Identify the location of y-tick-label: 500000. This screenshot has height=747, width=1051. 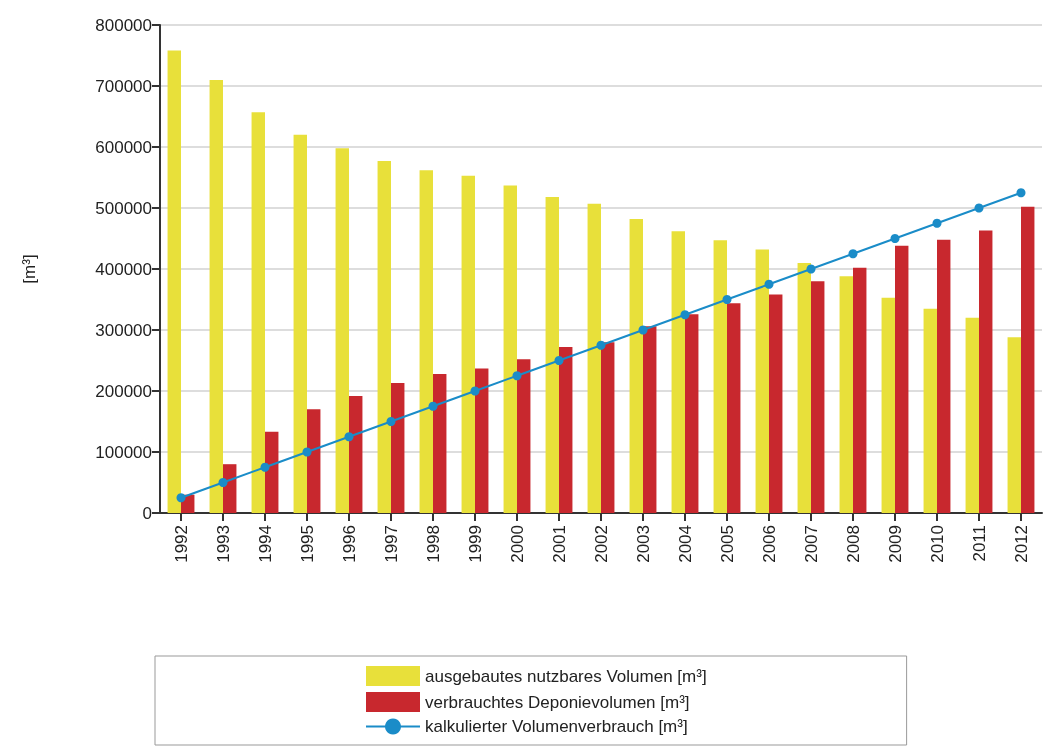
(123, 208).